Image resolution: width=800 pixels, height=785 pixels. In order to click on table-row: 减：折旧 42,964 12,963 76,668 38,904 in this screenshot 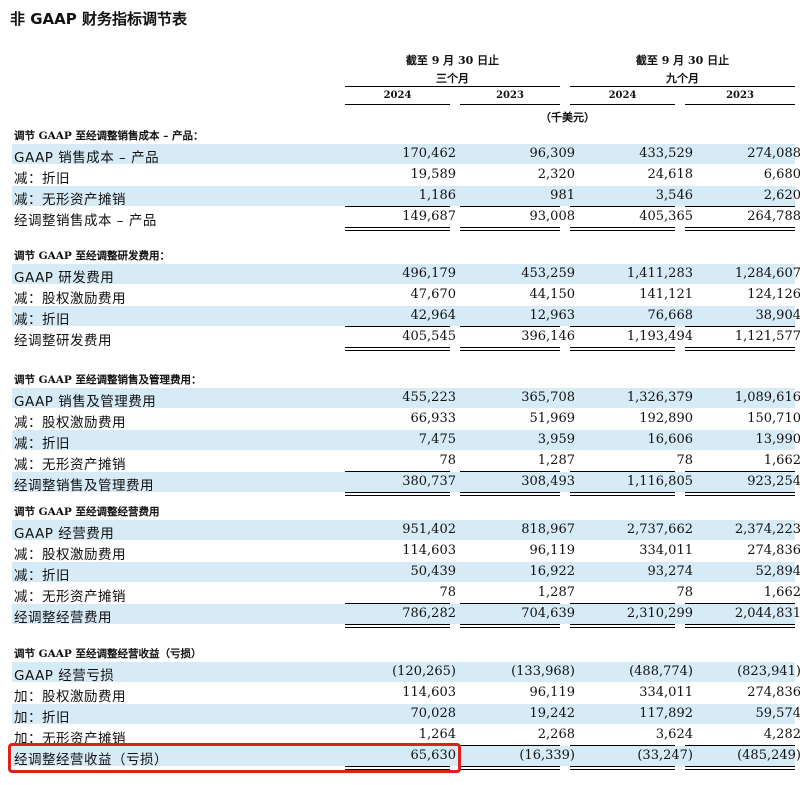, I will do `click(406, 317)`.